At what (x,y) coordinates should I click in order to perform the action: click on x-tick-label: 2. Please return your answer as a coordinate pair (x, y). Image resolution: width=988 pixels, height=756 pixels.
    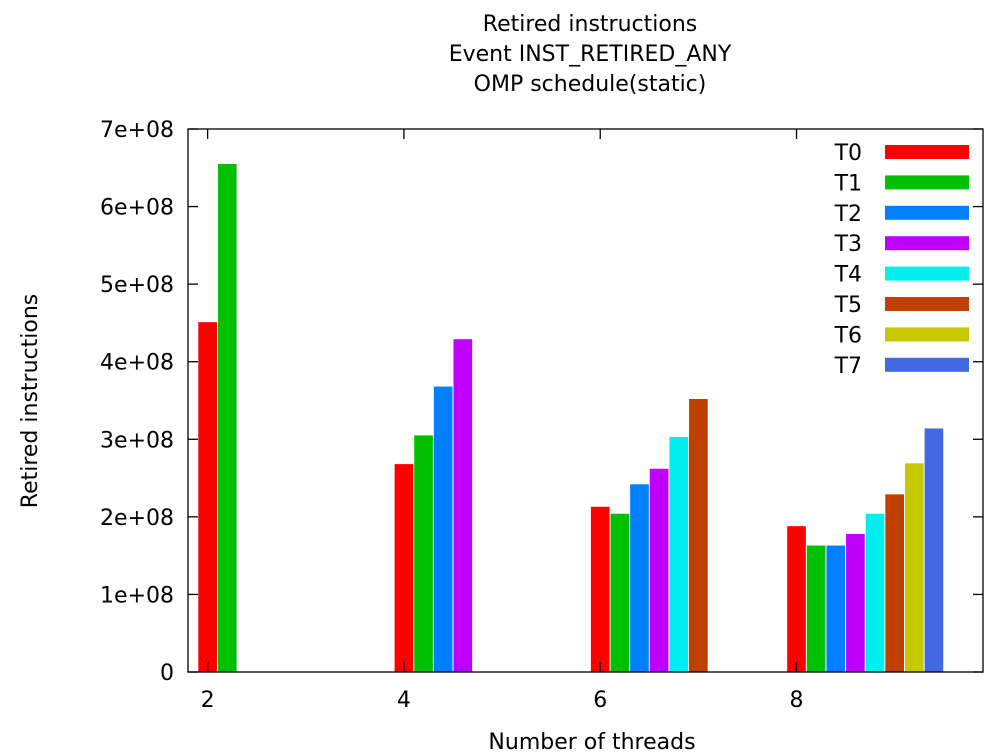
    Looking at the image, I should click on (208, 700).